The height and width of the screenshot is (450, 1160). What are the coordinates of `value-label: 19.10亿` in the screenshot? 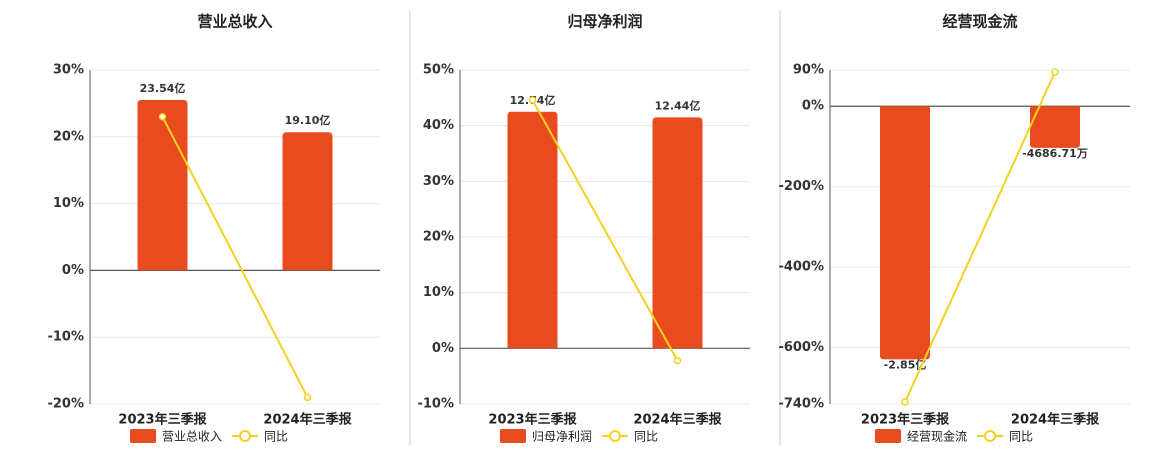 It's located at (308, 120).